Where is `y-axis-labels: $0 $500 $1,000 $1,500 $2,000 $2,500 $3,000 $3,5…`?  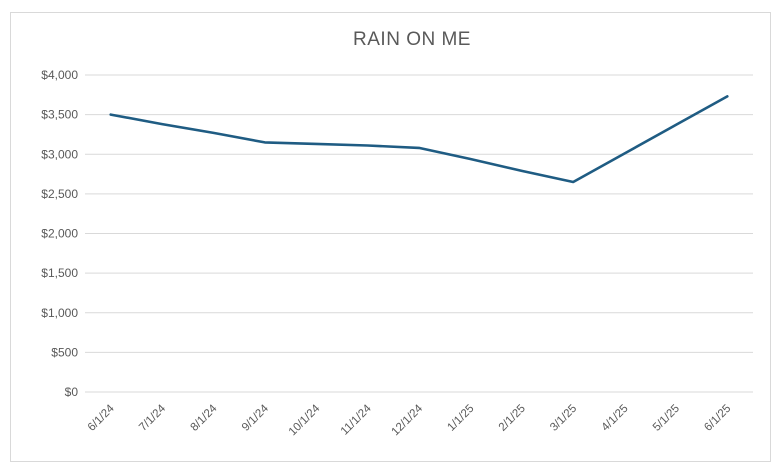
y-axis-labels: $0 $500 $1,000 $1,500 $2,000 $2,500 $3,000 $3,5… is located at coordinates (59, 233).